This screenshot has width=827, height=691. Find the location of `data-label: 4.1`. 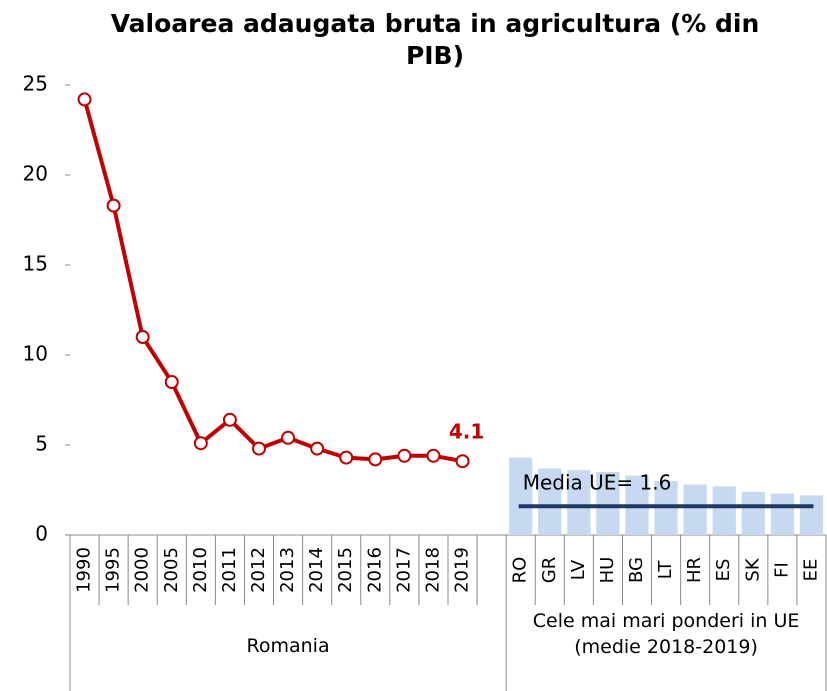

data-label: 4.1 is located at coordinates (466, 432).